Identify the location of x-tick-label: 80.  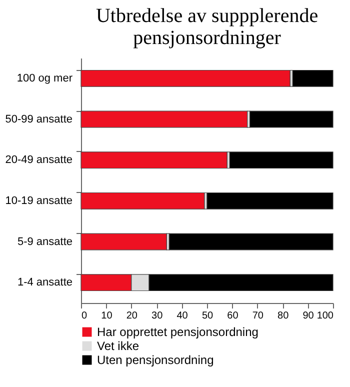
(284, 316).